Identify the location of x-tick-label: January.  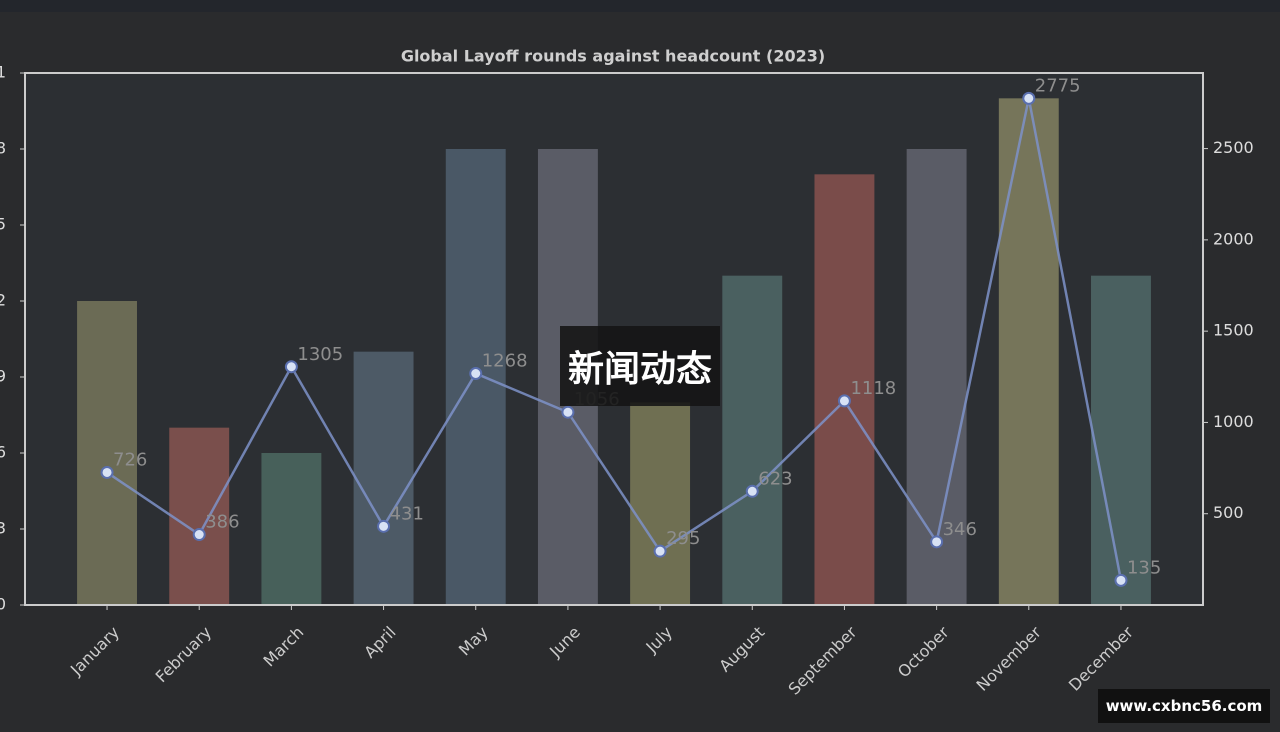
(94, 651).